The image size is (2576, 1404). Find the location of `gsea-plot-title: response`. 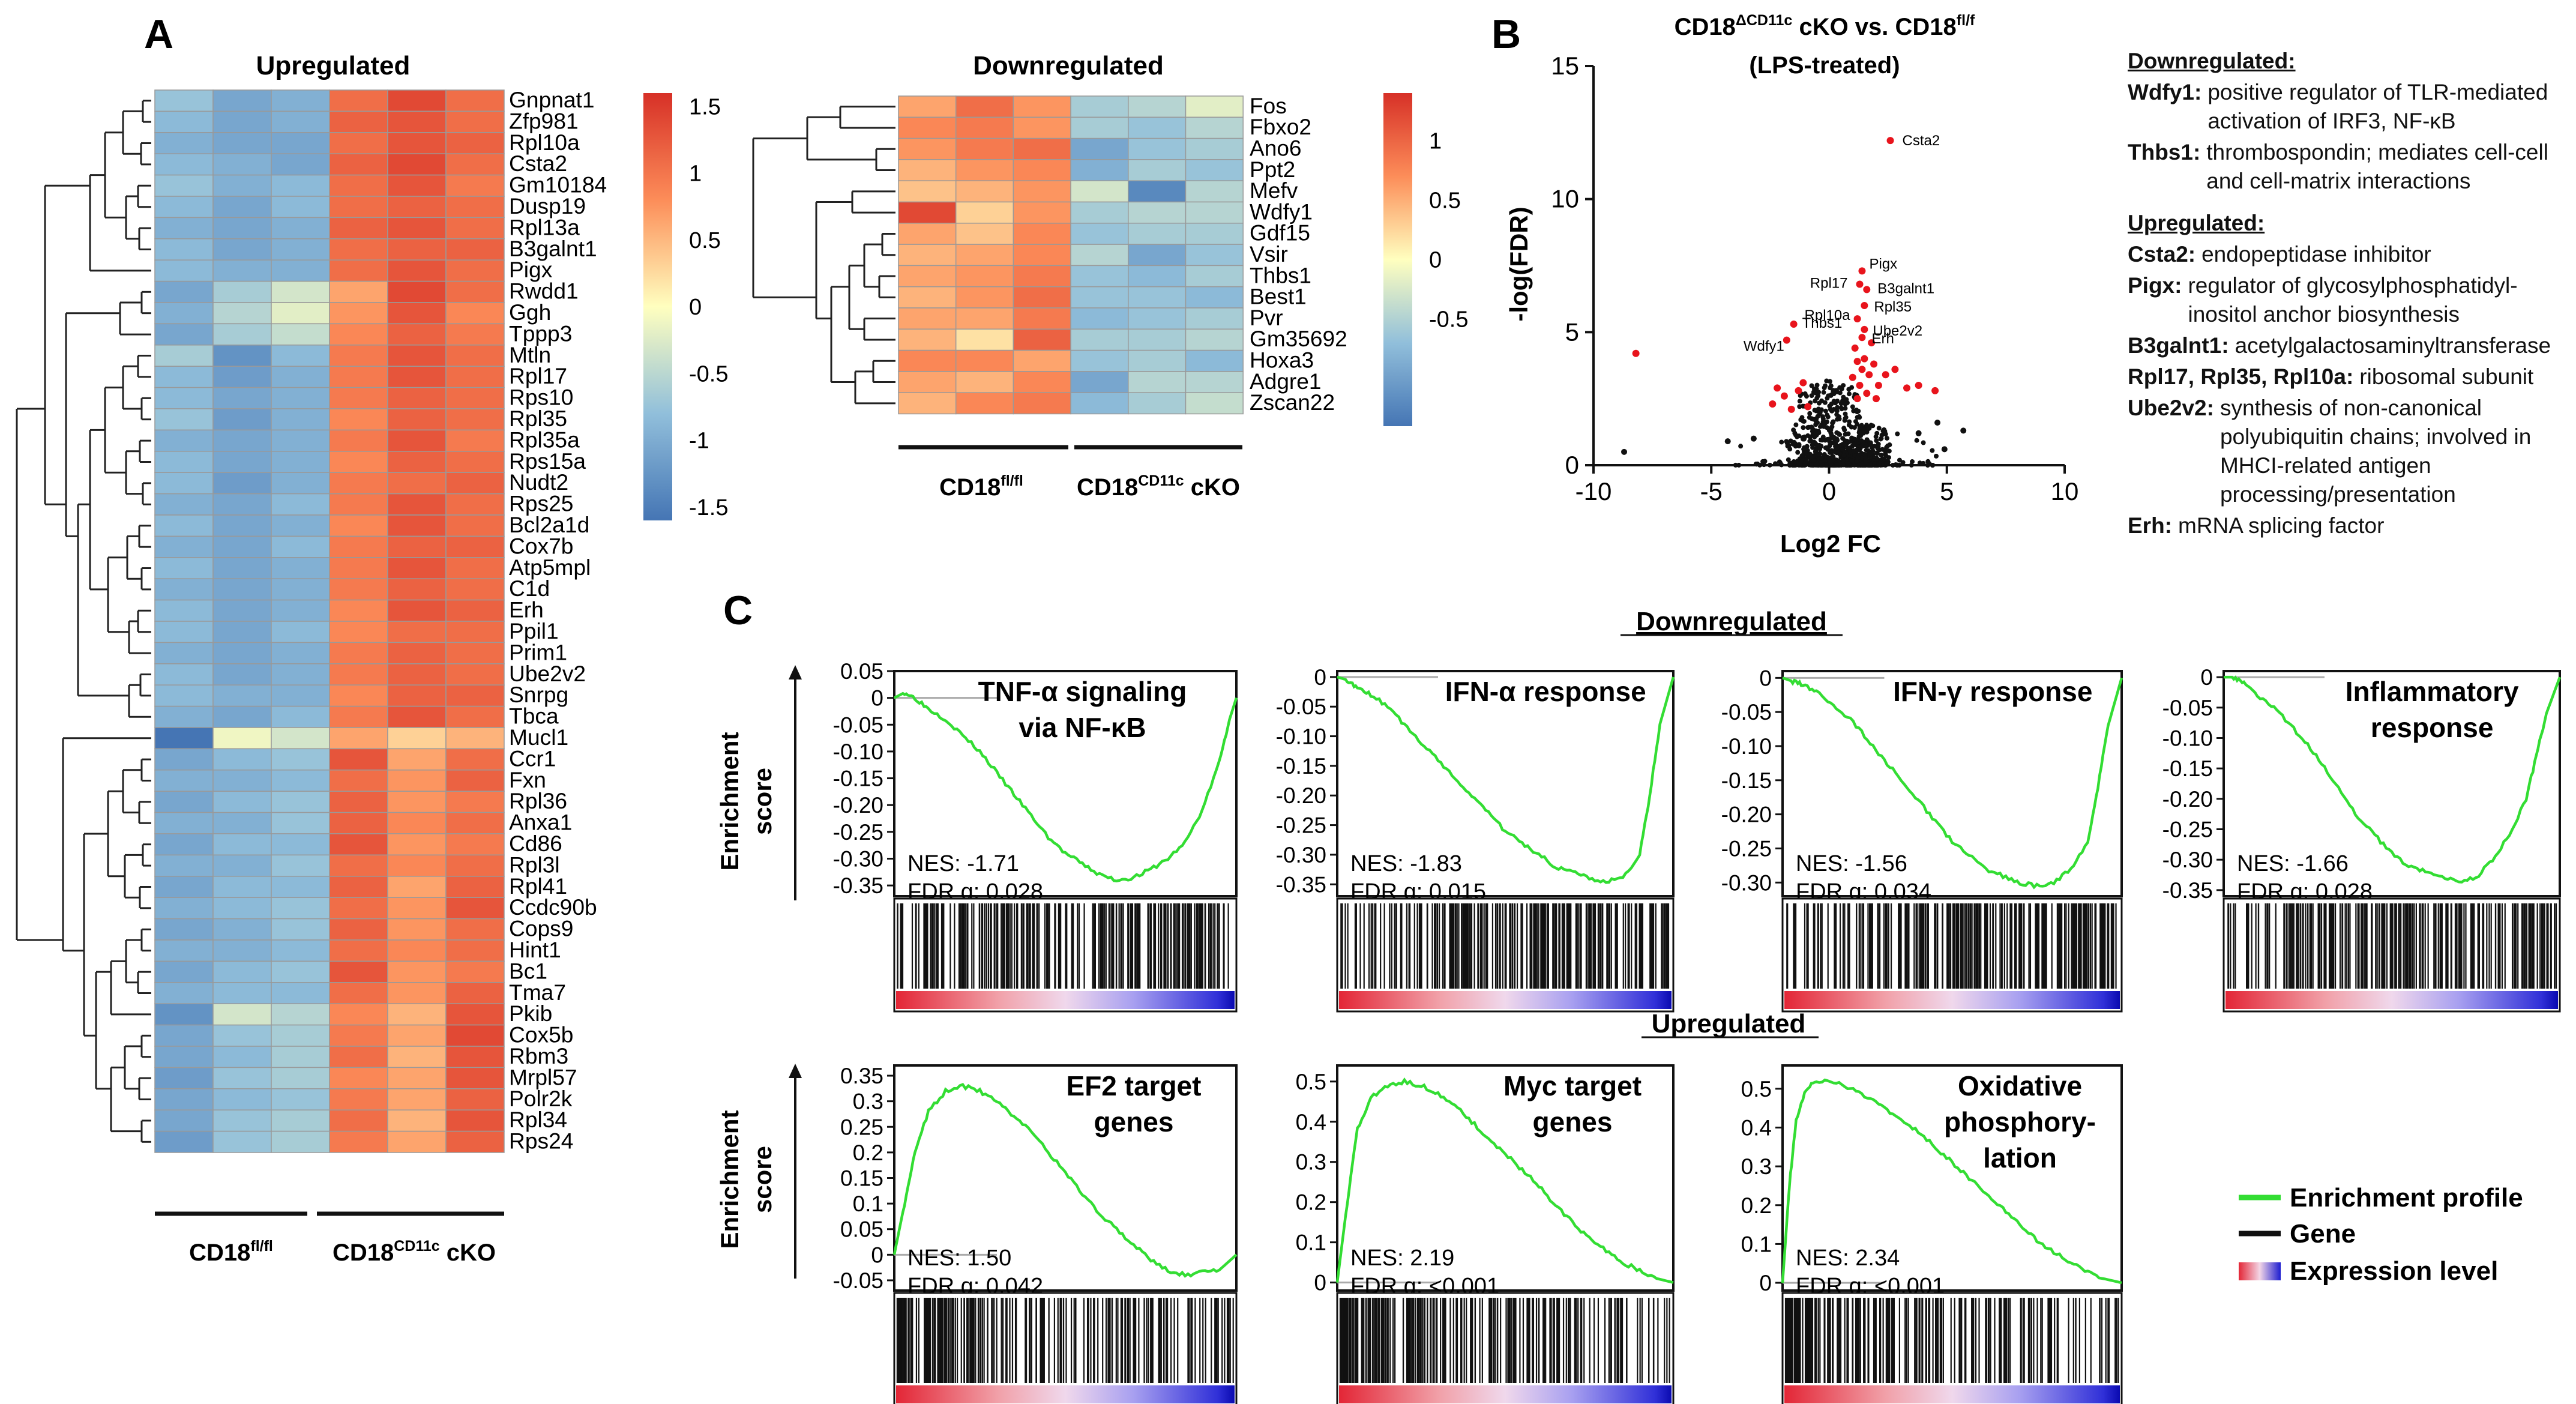

gsea-plot-title: response is located at coordinates (2432, 727).